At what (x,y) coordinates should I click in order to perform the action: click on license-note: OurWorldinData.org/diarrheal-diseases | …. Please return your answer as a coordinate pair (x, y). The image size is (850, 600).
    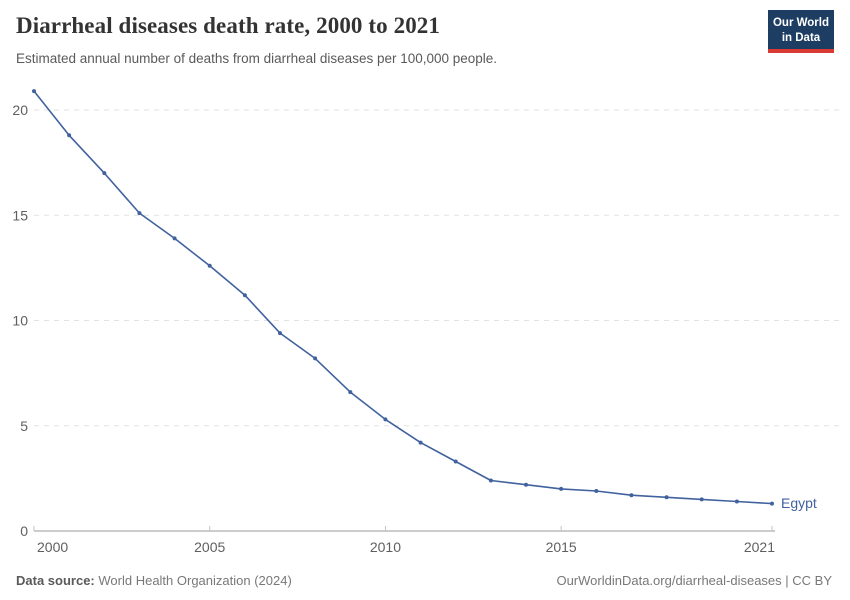
    Looking at the image, I should click on (694, 580).